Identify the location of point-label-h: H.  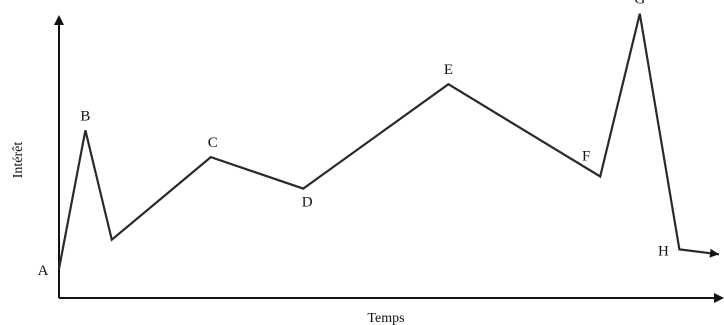
(663, 251).